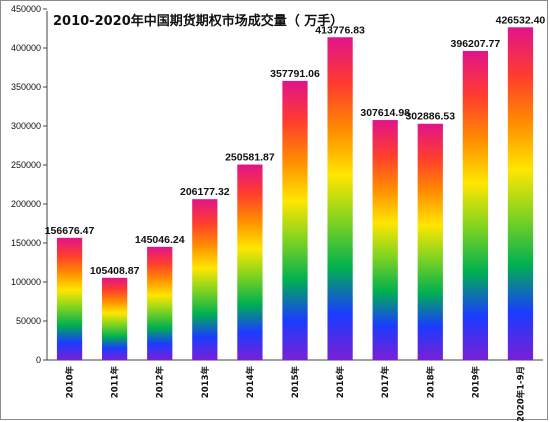  I want to click on bar-data-label: 250581.87, so click(250, 158).